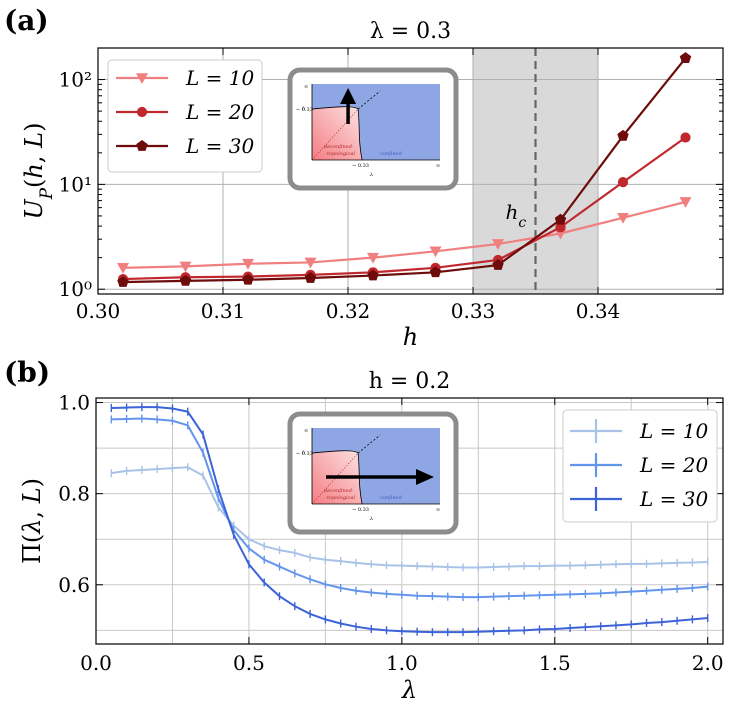  Describe the element at coordinates (75, 80) in the screenshot. I see `y-tick-label: 10²` at that location.